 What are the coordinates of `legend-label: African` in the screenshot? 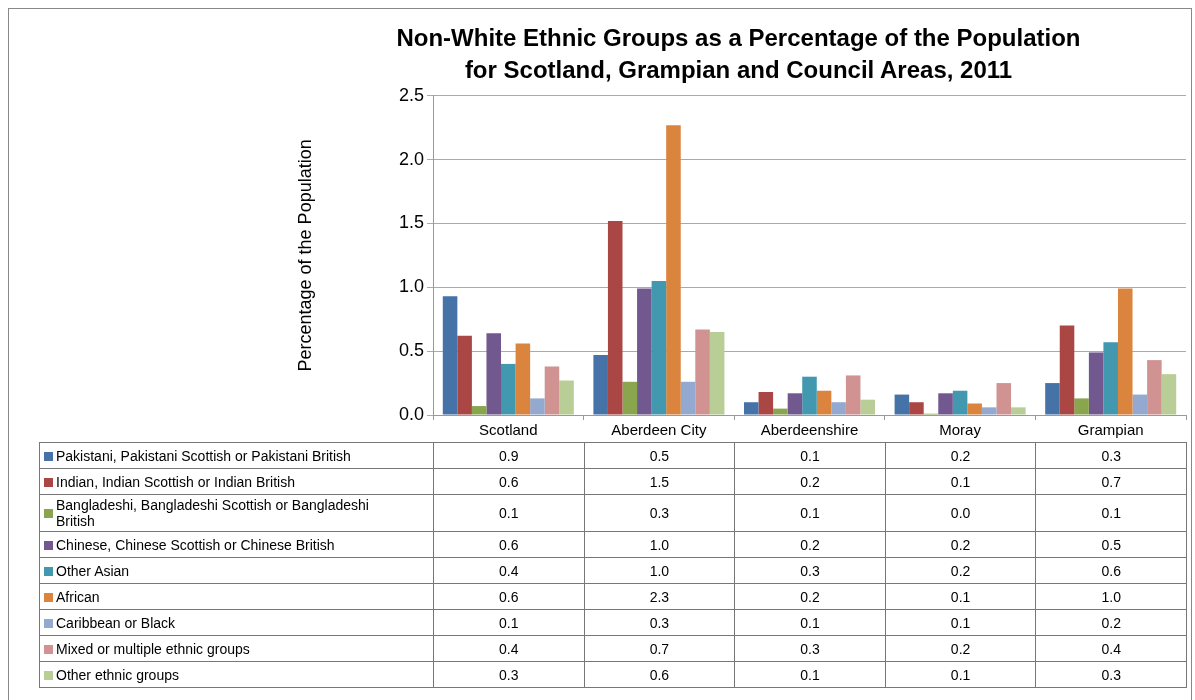 It's located at (78, 597).